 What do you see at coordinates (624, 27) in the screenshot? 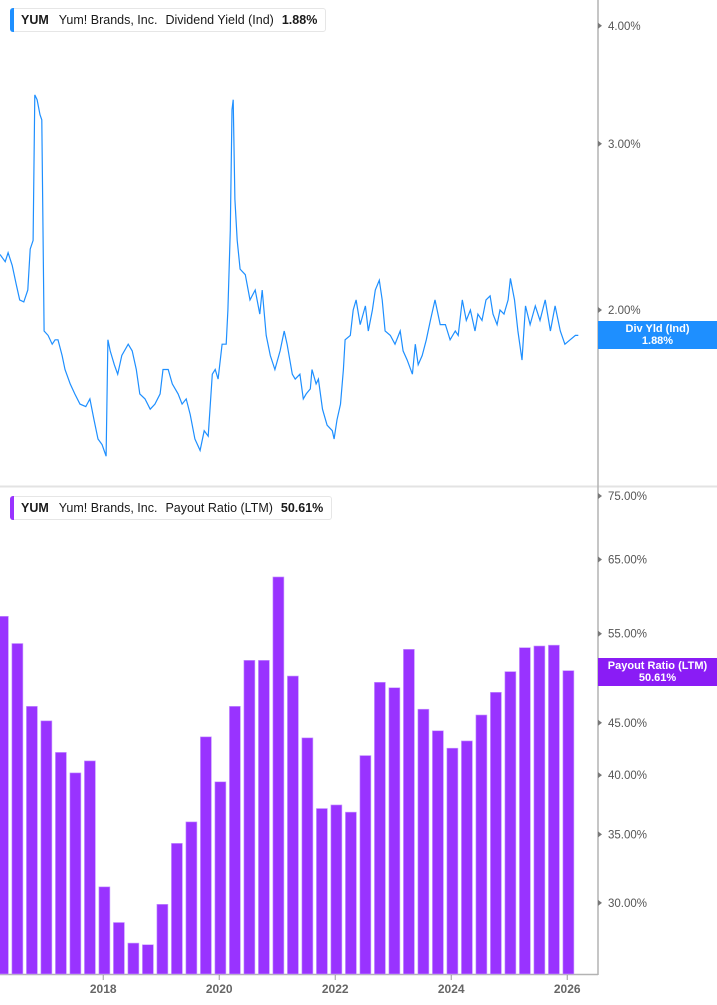
I see `y-tick-label: 4.00%` at bounding box center [624, 27].